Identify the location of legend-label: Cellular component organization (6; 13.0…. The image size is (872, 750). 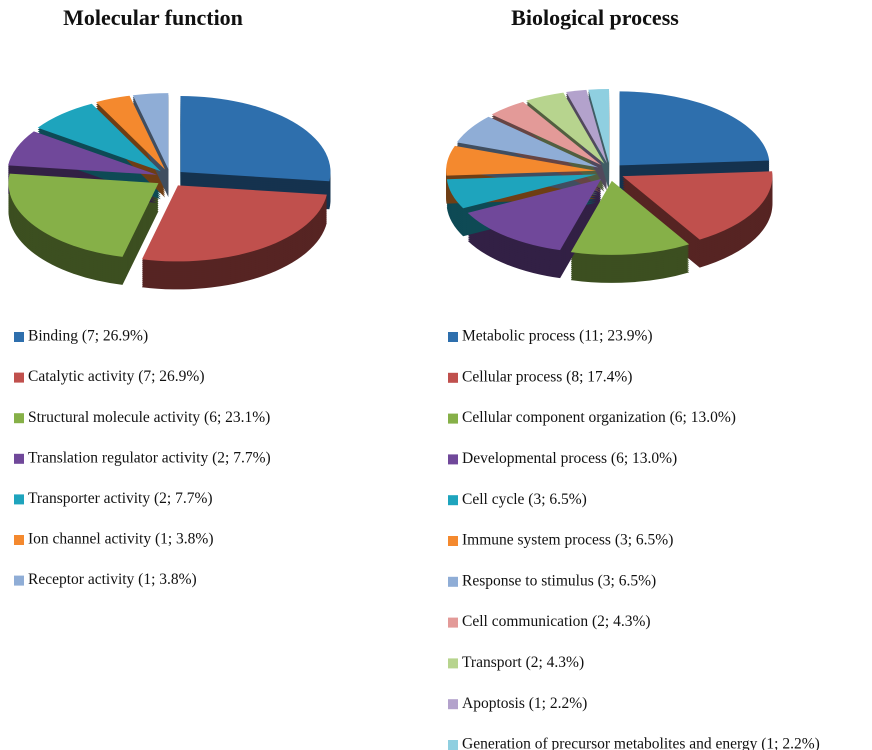
(599, 417).